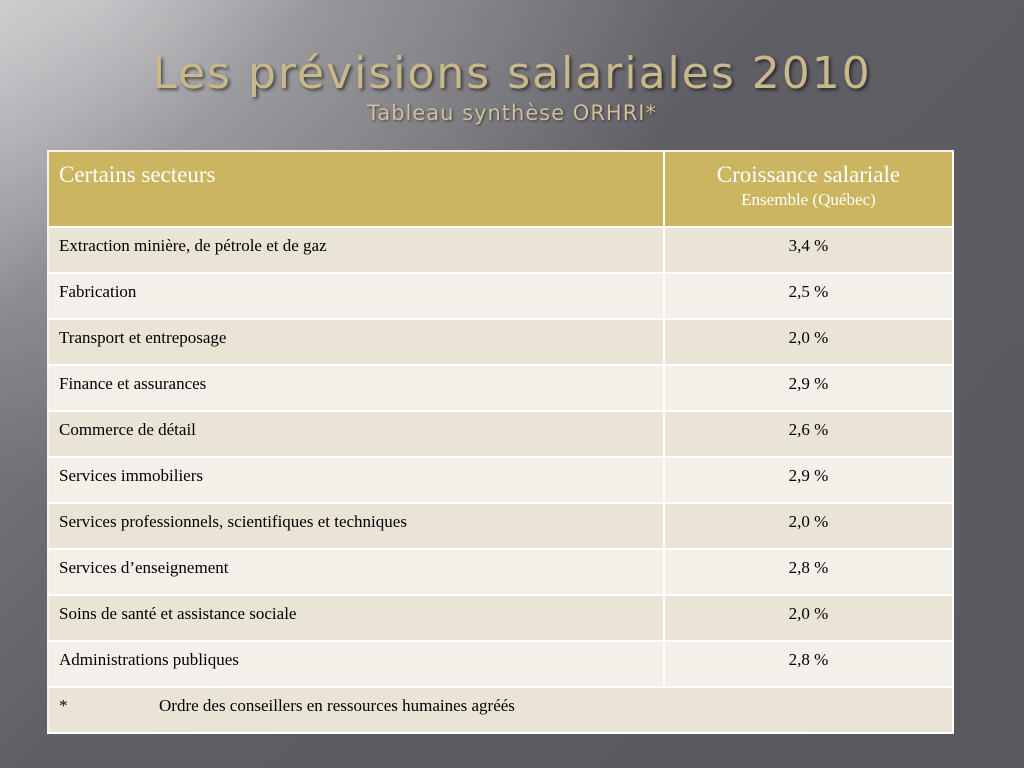 The image size is (1024, 768). What do you see at coordinates (809, 250) in the screenshot?
I see `growth-cell: 3,4 %` at bounding box center [809, 250].